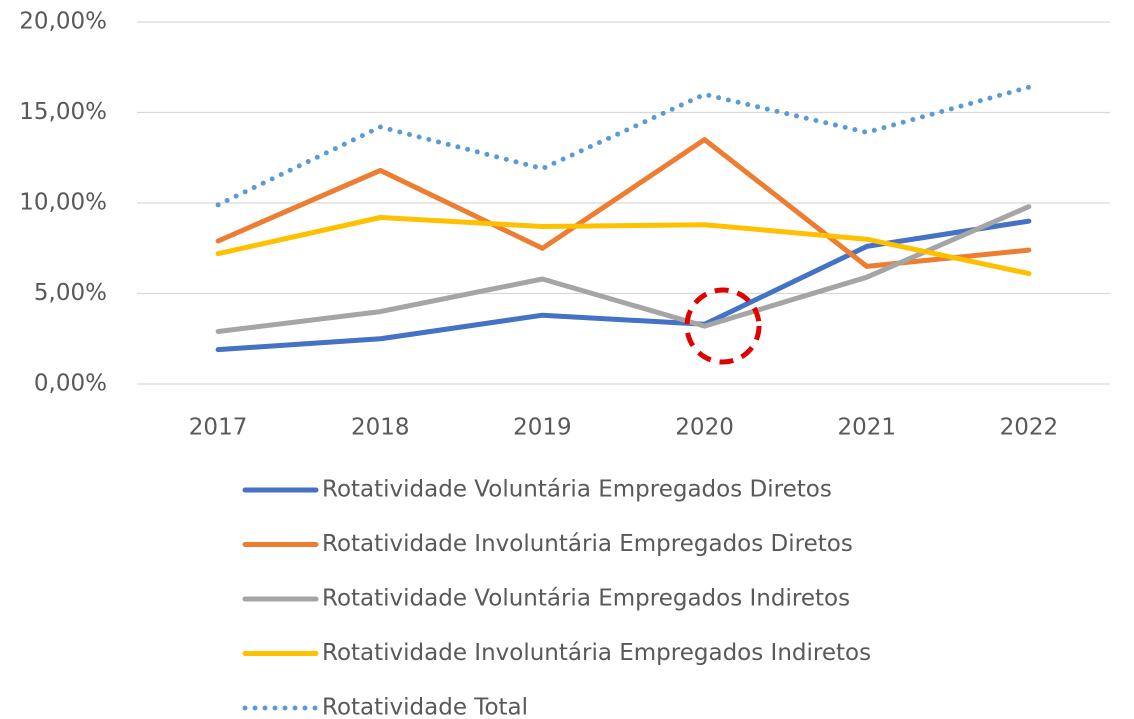  I want to click on x-tick-label: 2022, so click(1029, 428).